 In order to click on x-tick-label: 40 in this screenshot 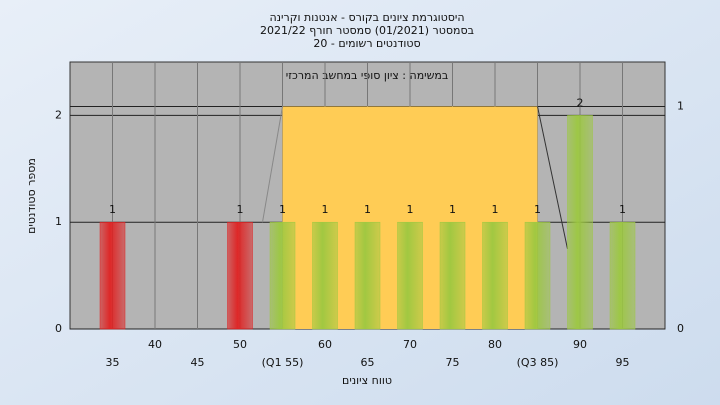, I will do `click(155, 344)`.